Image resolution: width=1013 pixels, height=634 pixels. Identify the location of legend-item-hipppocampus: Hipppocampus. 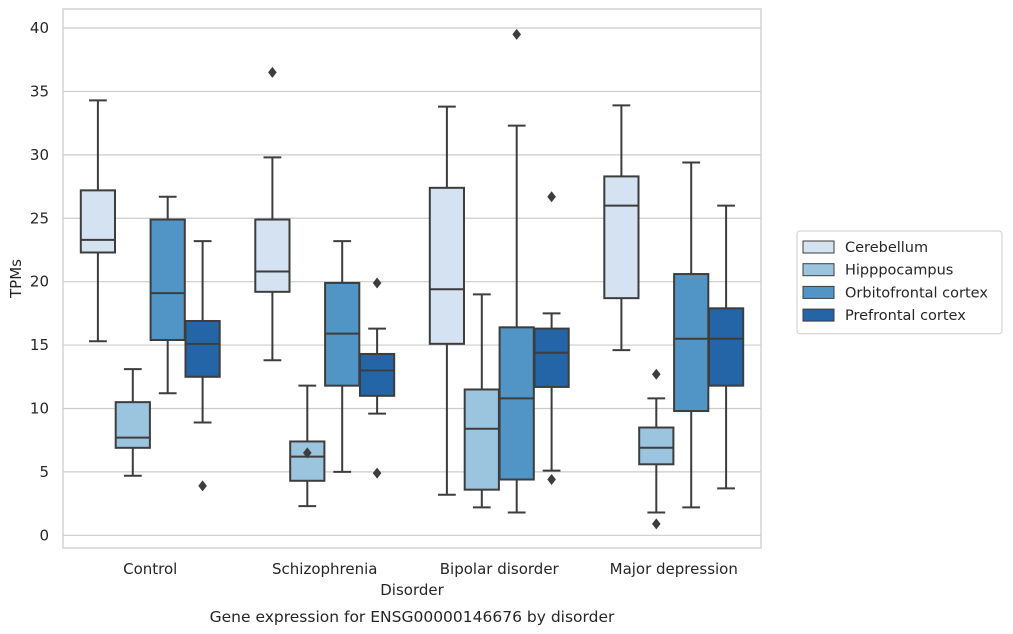
(877, 271).